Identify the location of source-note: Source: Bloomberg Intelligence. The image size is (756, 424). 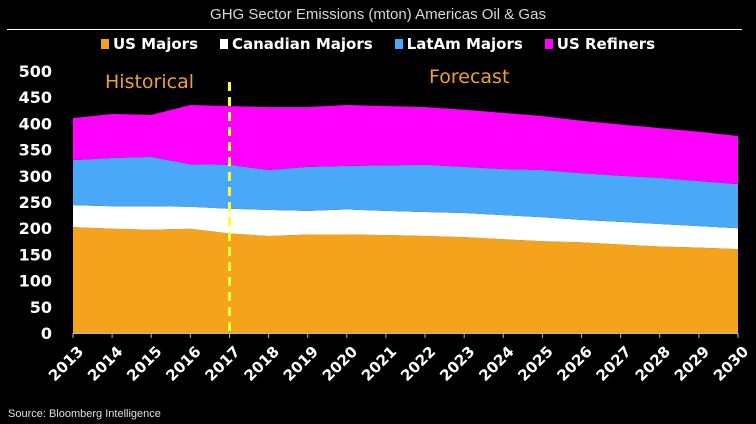
(84, 414).